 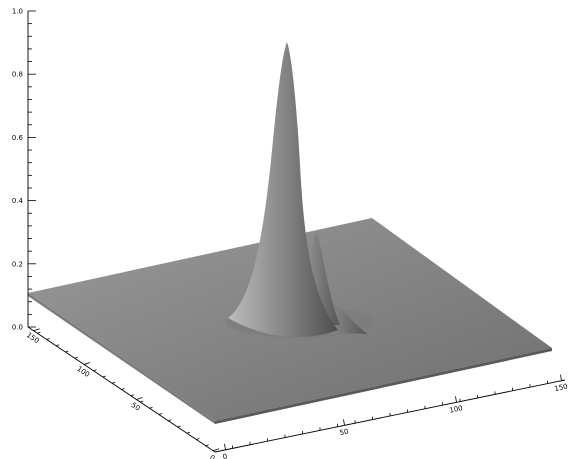 What do you see at coordinates (18, 201) in the screenshot?
I see `z-tick-label: 0.4` at bounding box center [18, 201].